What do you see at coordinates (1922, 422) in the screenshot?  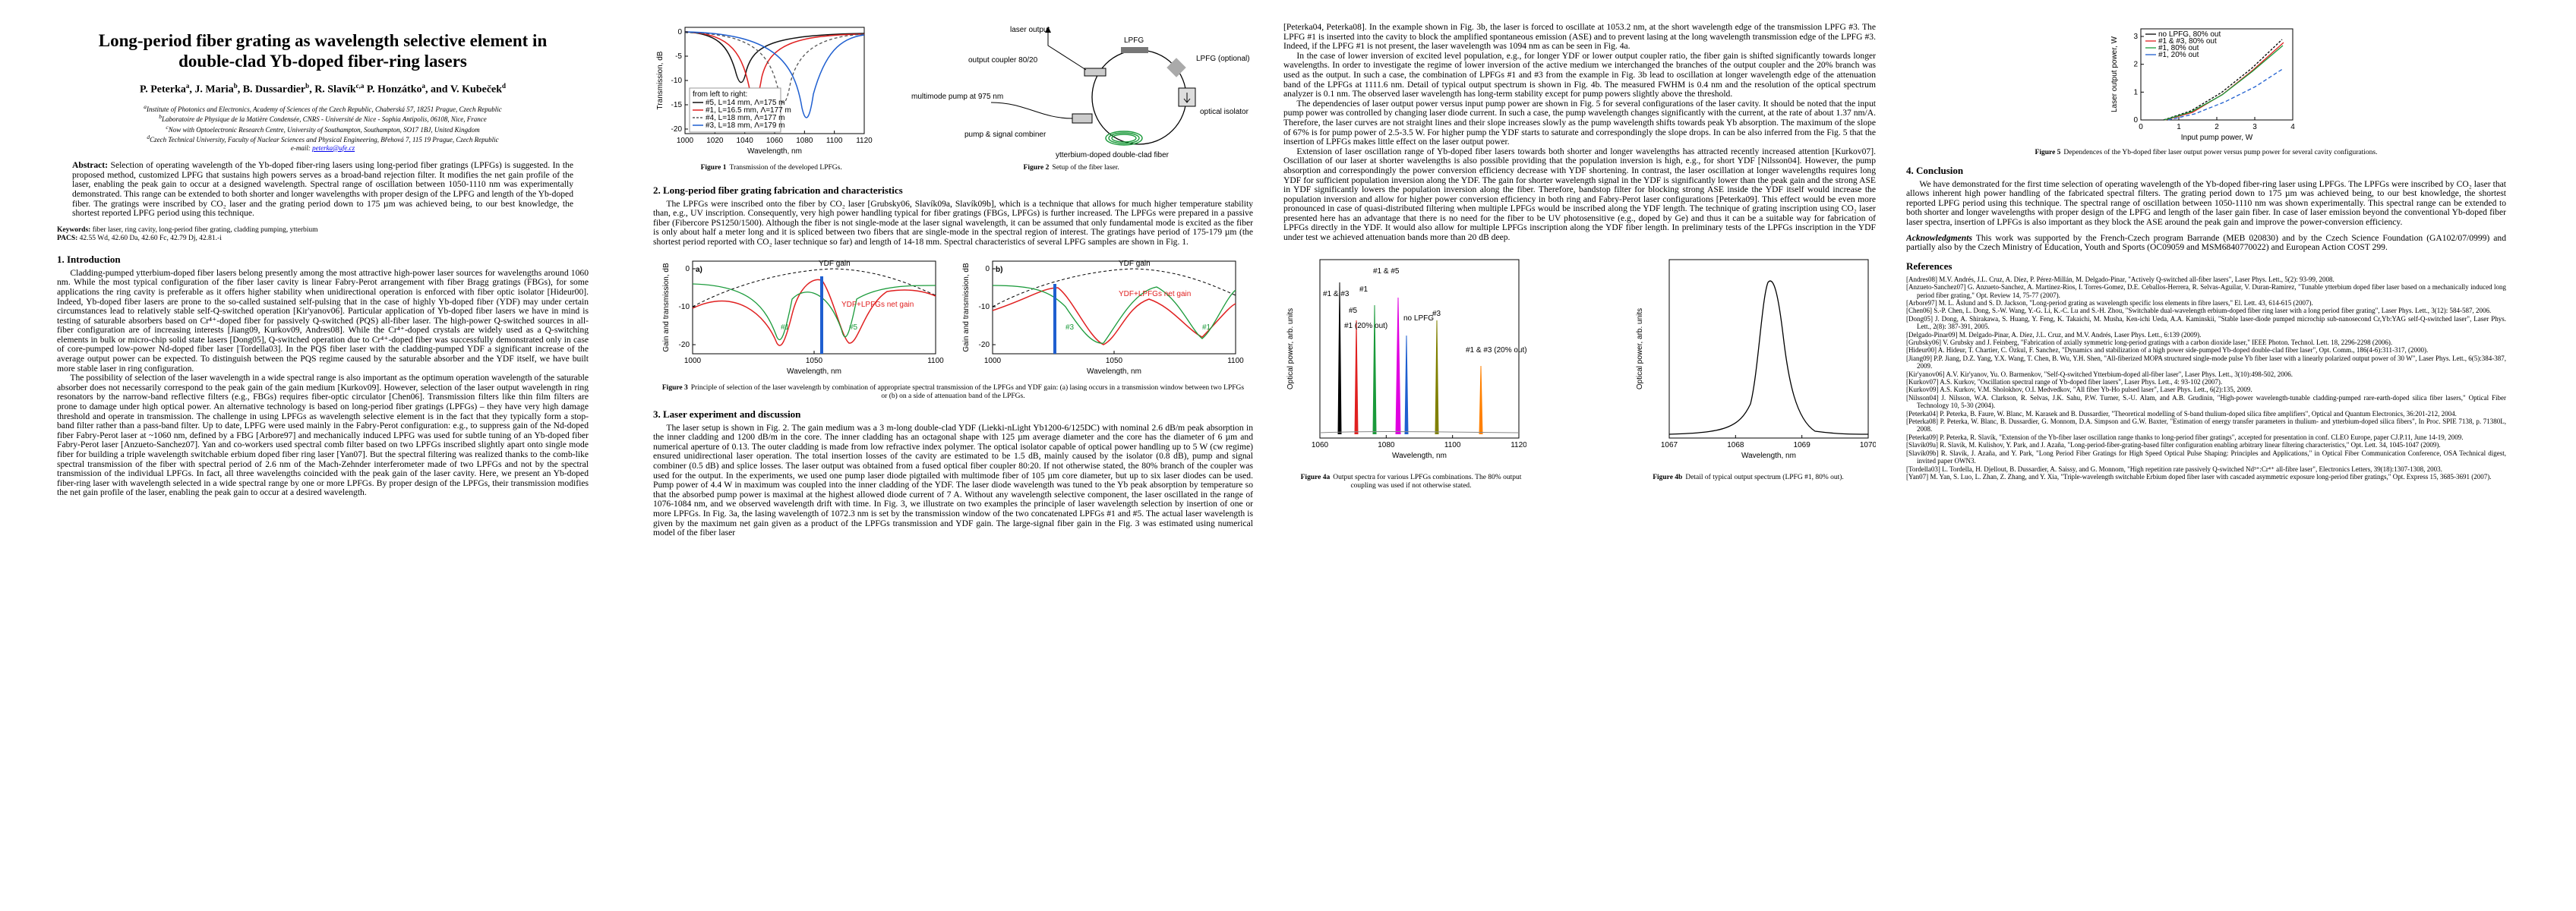 I see `reference-key: [Peterka08]` at bounding box center [1922, 422].